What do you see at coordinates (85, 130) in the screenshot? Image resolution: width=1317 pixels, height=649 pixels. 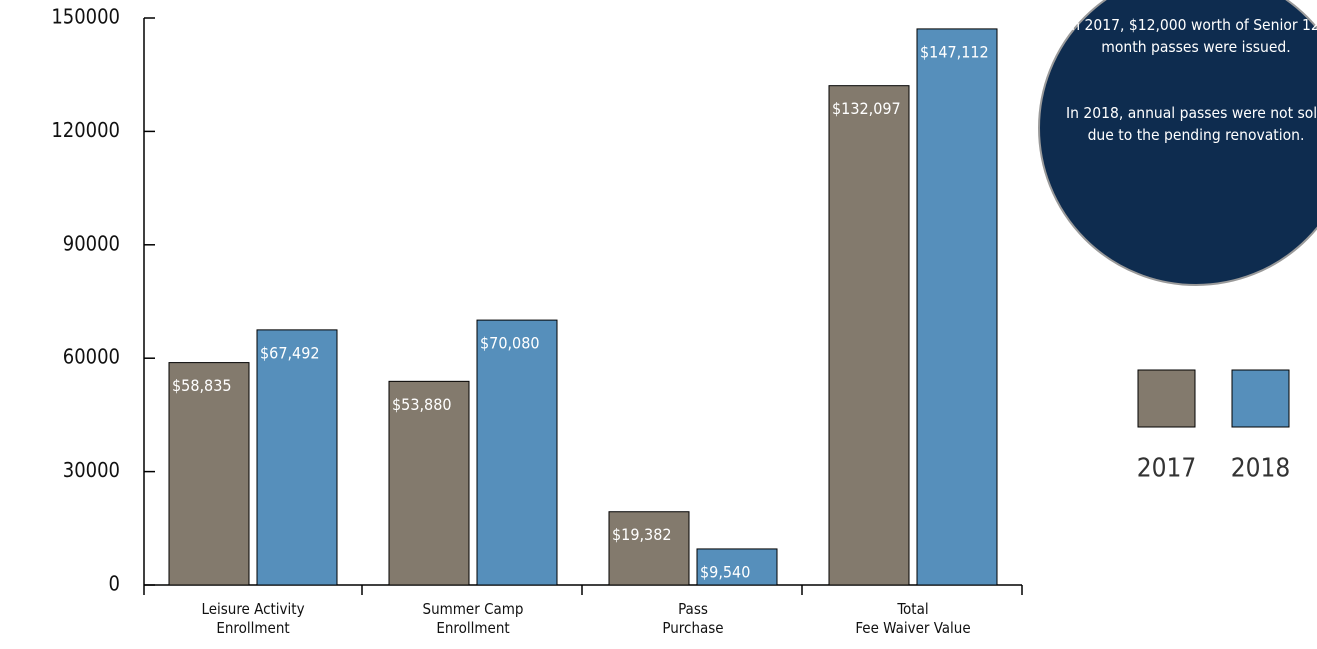 I see `y-tick-label: 120000` at bounding box center [85, 130].